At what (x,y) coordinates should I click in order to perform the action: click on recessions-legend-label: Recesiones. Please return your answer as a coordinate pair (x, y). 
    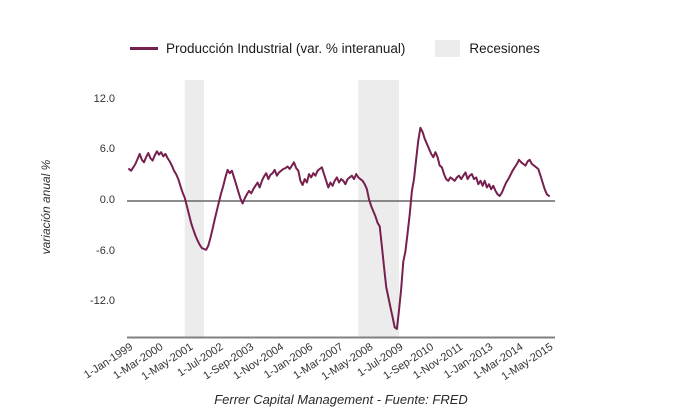
    Looking at the image, I should click on (504, 48).